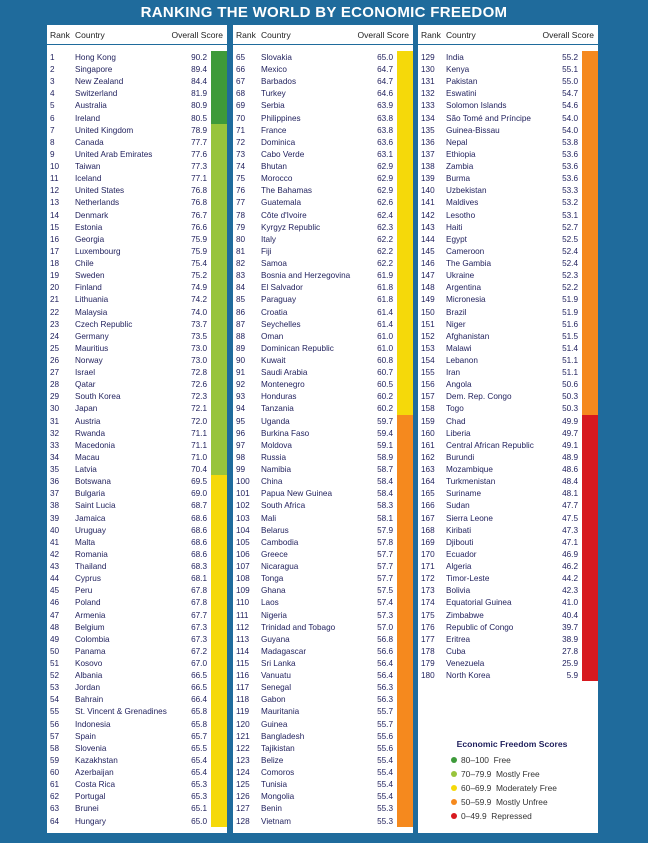  What do you see at coordinates (266, 251) in the screenshot?
I see `country-name: Fiji` at bounding box center [266, 251].